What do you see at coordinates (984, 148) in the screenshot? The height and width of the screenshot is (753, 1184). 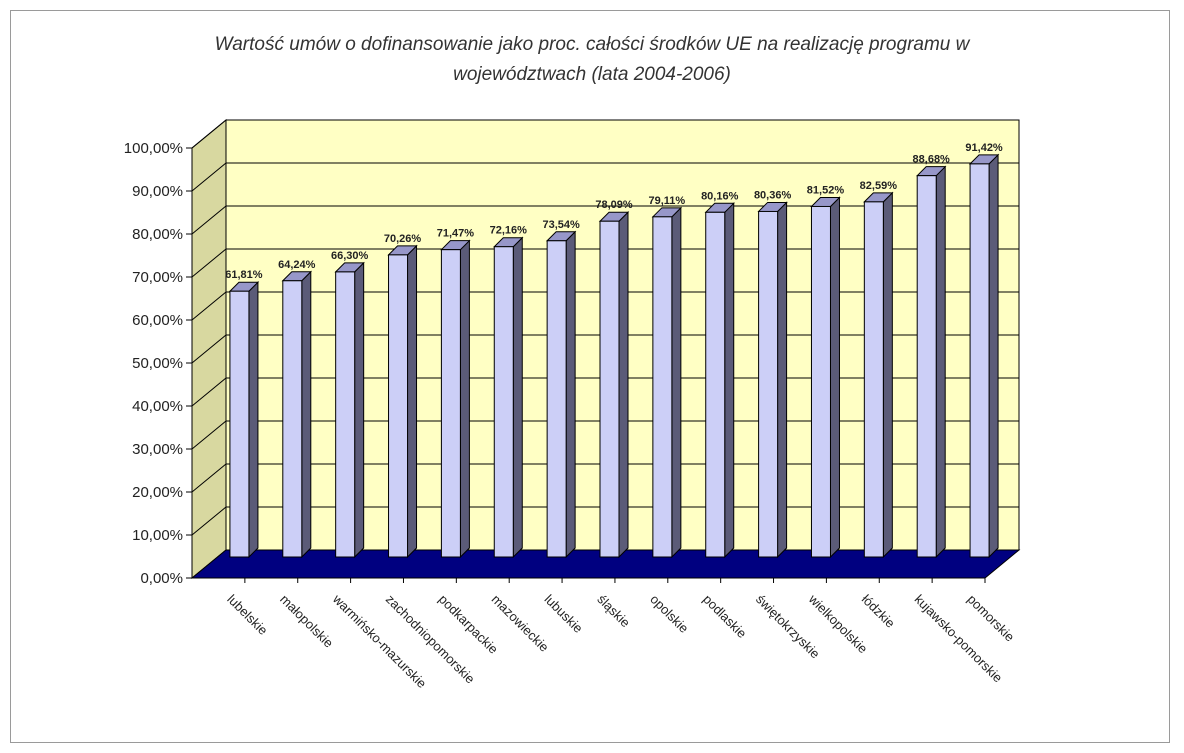 I see `data-label: 91,42%` at bounding box center [984, 148].